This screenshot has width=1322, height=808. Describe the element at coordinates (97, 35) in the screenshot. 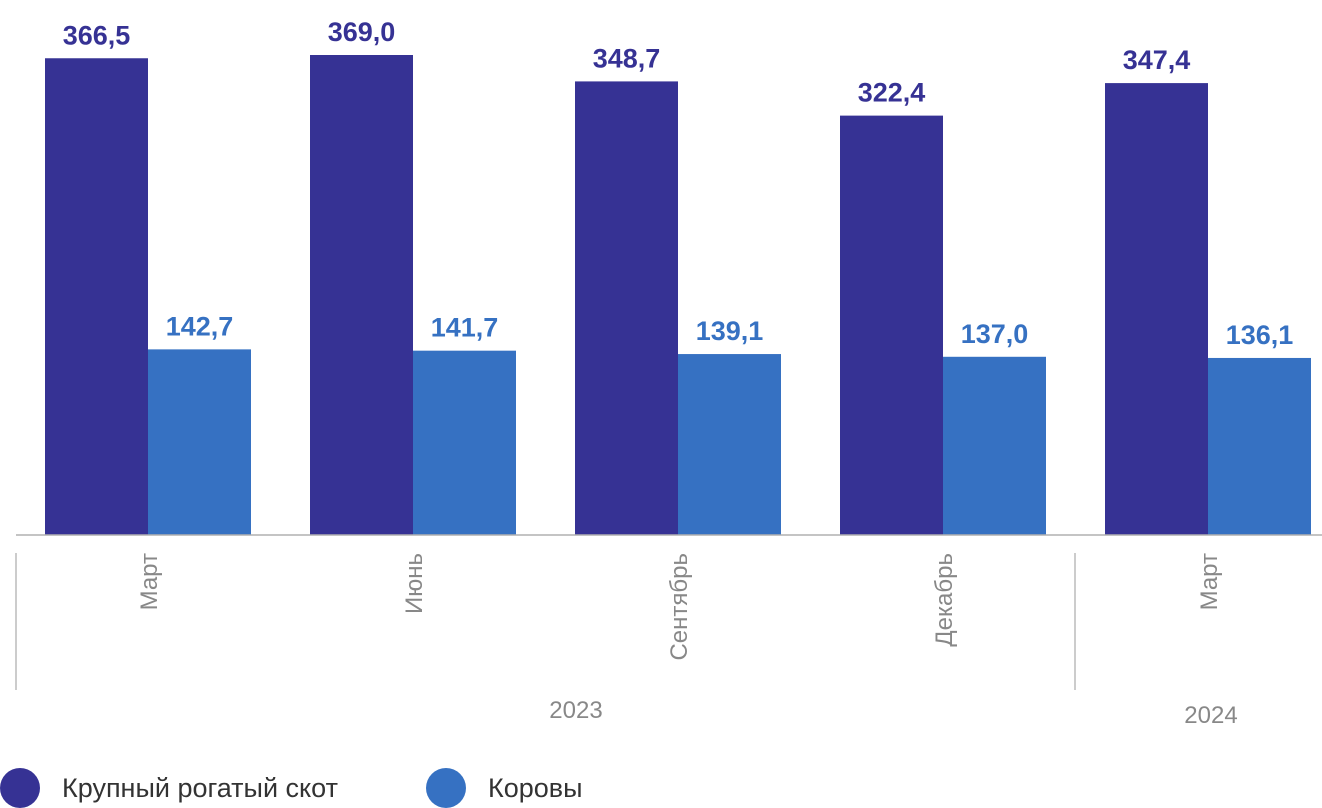

I see `data-label-cattle-0: 366,5` at that location.